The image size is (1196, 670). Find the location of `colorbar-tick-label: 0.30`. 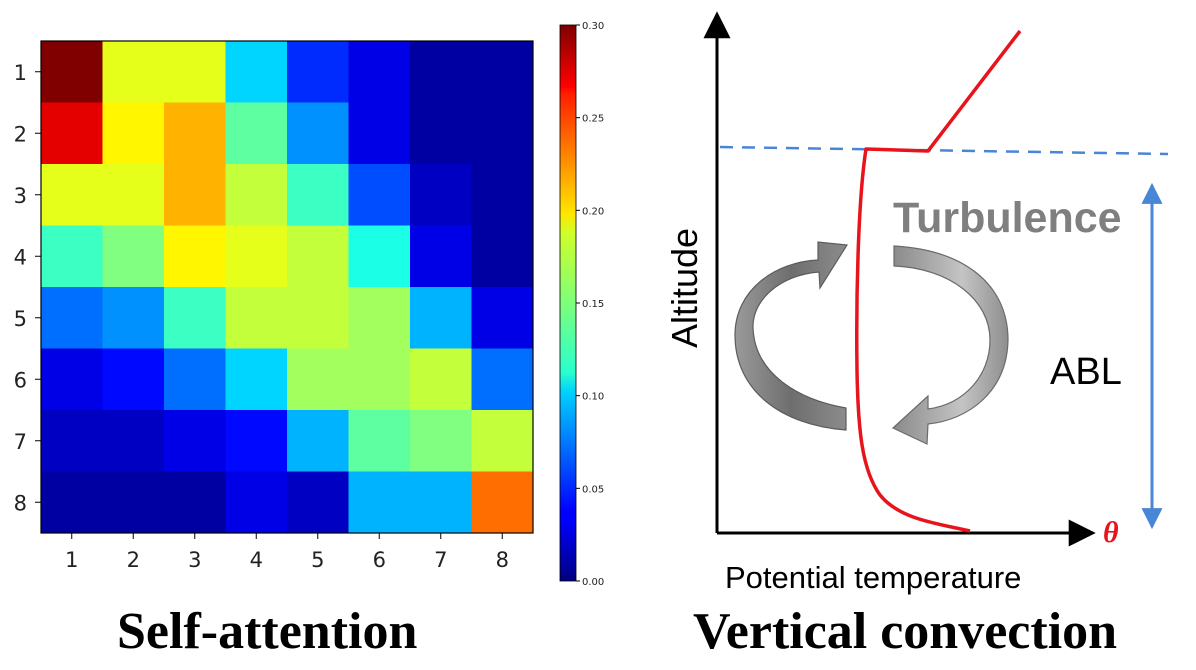

colorbar-tick-label: 0.30 is located at coordinates (593, 26).